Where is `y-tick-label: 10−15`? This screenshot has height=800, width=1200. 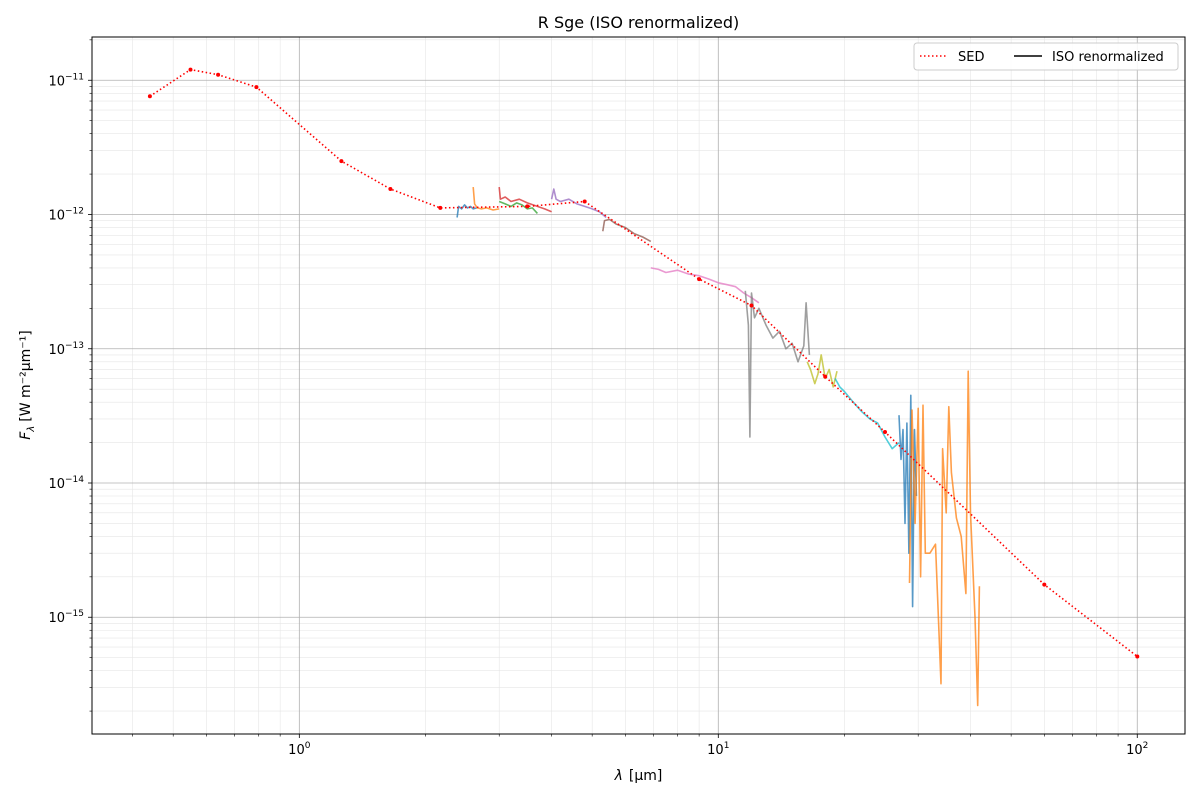 y-tick-label: 10−15 is located at coordinates (66, 617).